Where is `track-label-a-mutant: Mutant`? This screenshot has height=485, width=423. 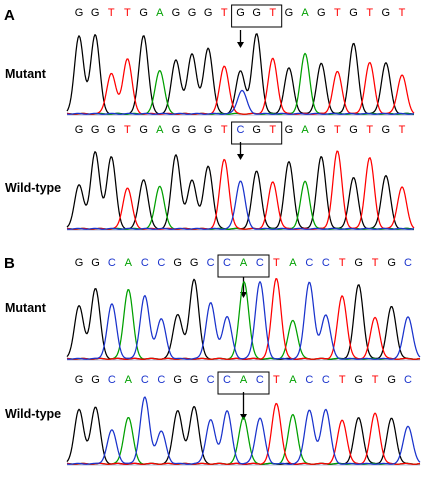 track-label-a-mutant: Mutant is located at coordinates (26, 74).